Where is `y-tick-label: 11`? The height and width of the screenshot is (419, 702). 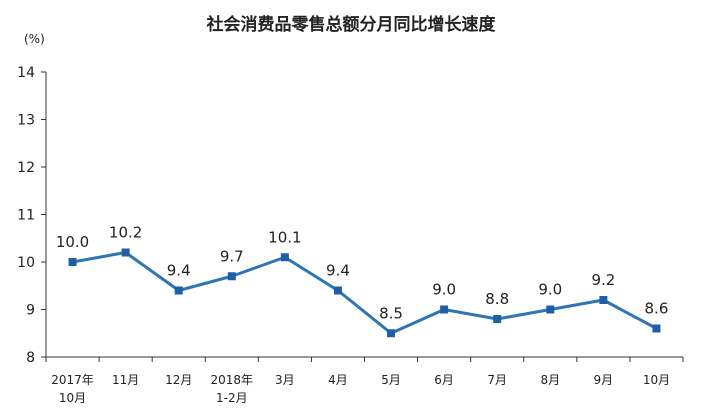 y-tick-label: 11 is located at coordinates (26, 216).